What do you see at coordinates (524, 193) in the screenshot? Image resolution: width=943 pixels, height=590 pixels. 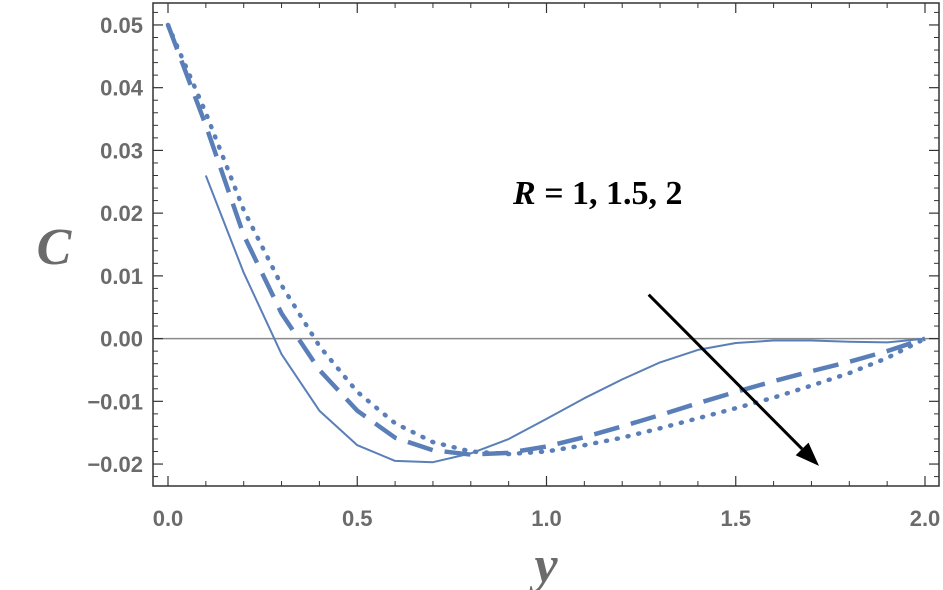 I see `annotation-r-symbol: R` at bounding box center [524, 193].